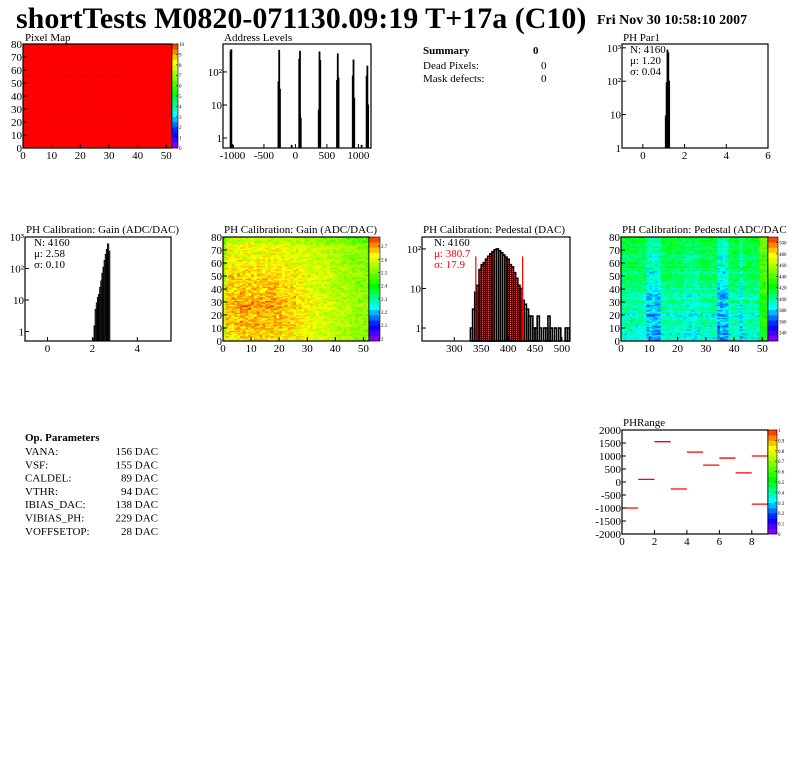 The width and height of the screenshot is (796, 772). Describe the element at coordinates (23, 156) in the screenshot. I see `x-tick-label: 0` at that location.